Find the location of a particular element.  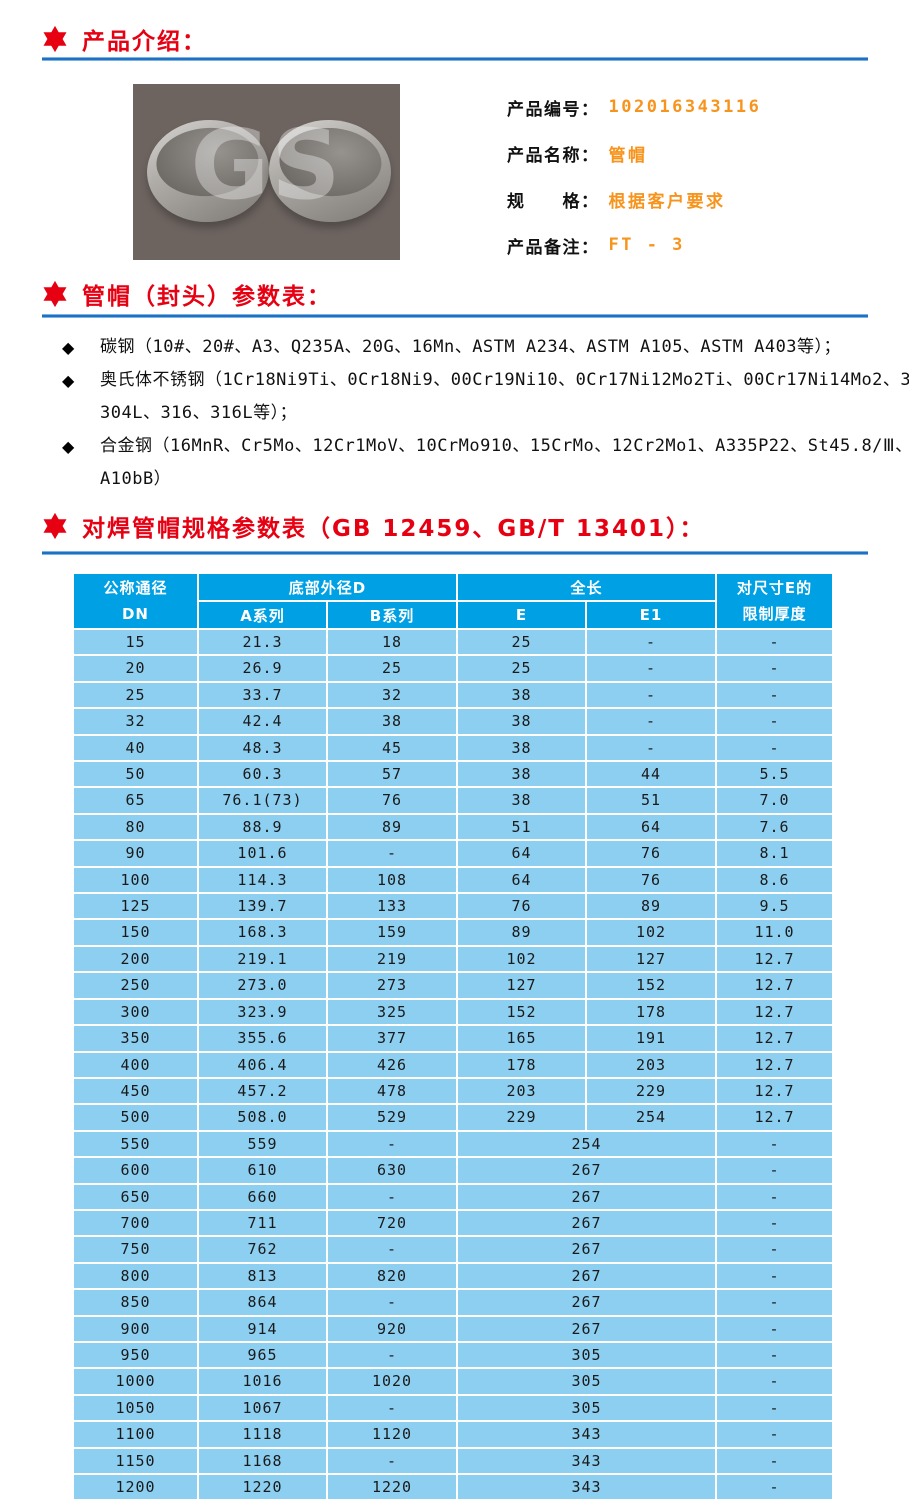

col-header-limit-line2: 限制厚度 is located at coordinates (774, 614).